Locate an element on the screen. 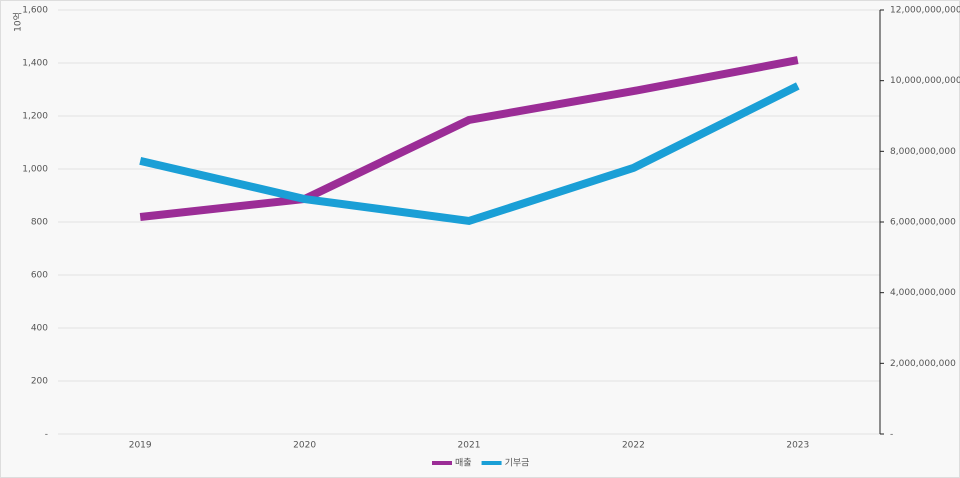 Image resolution: width=960 pixels, height=478 pixels. y2-tick-label: - is located at coordinates (891, 435).